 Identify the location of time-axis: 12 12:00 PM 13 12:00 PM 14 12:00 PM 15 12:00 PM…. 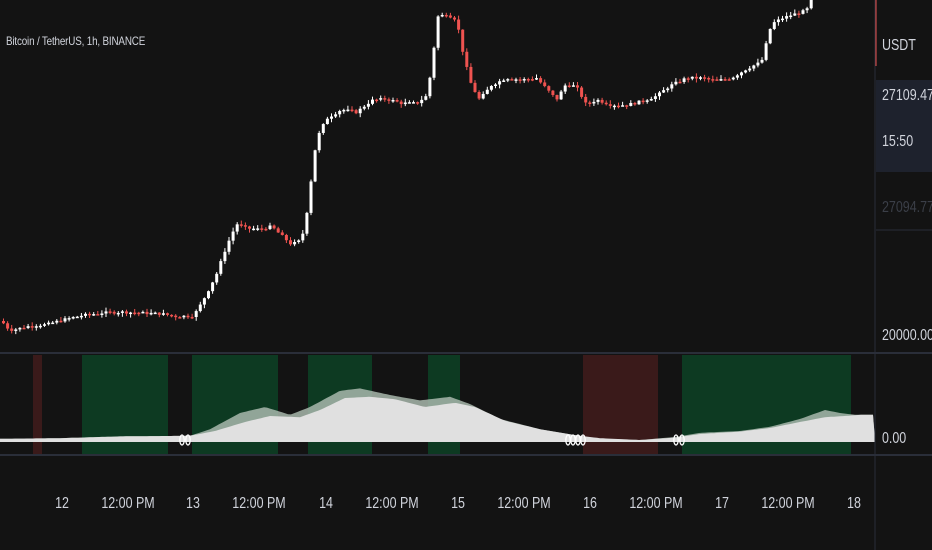
(458, 504).